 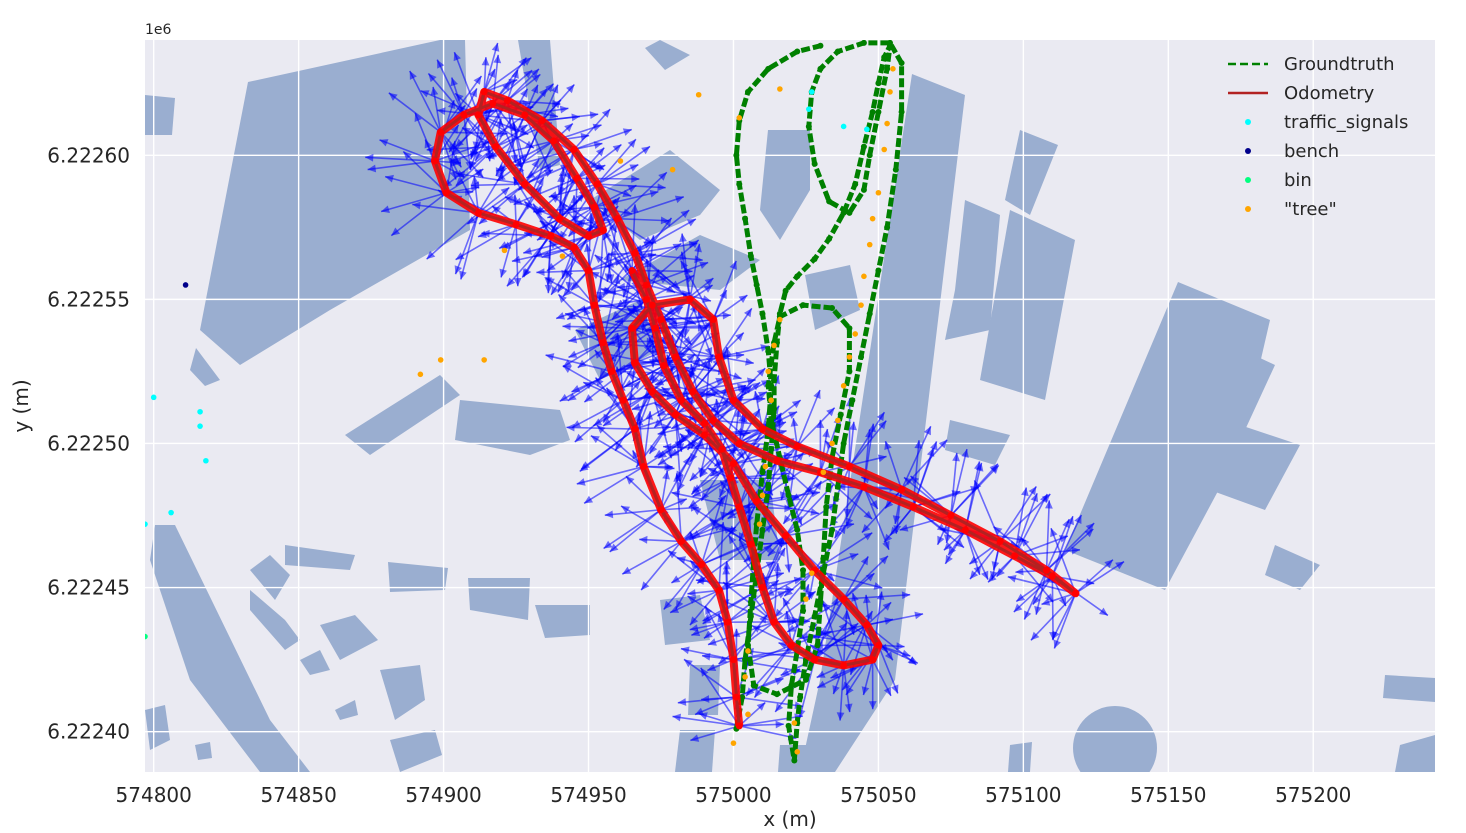 I want to click on poi-traffic_signals-point, so click(x=146, y=524).